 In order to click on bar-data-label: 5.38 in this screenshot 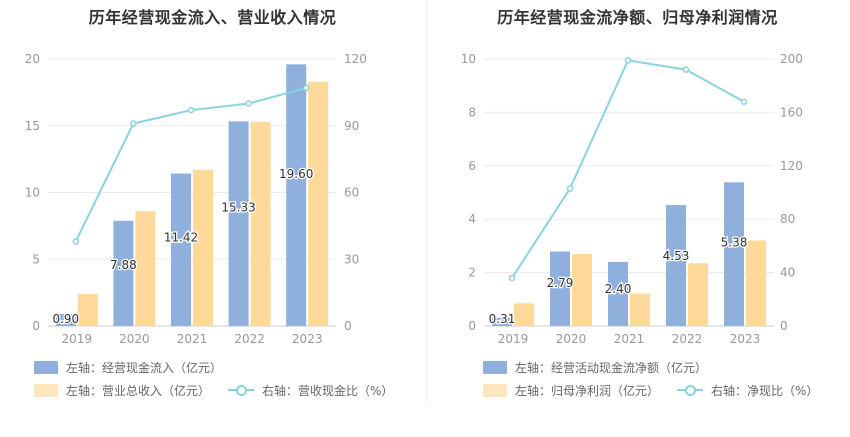, I will do `click(734, 243)`.